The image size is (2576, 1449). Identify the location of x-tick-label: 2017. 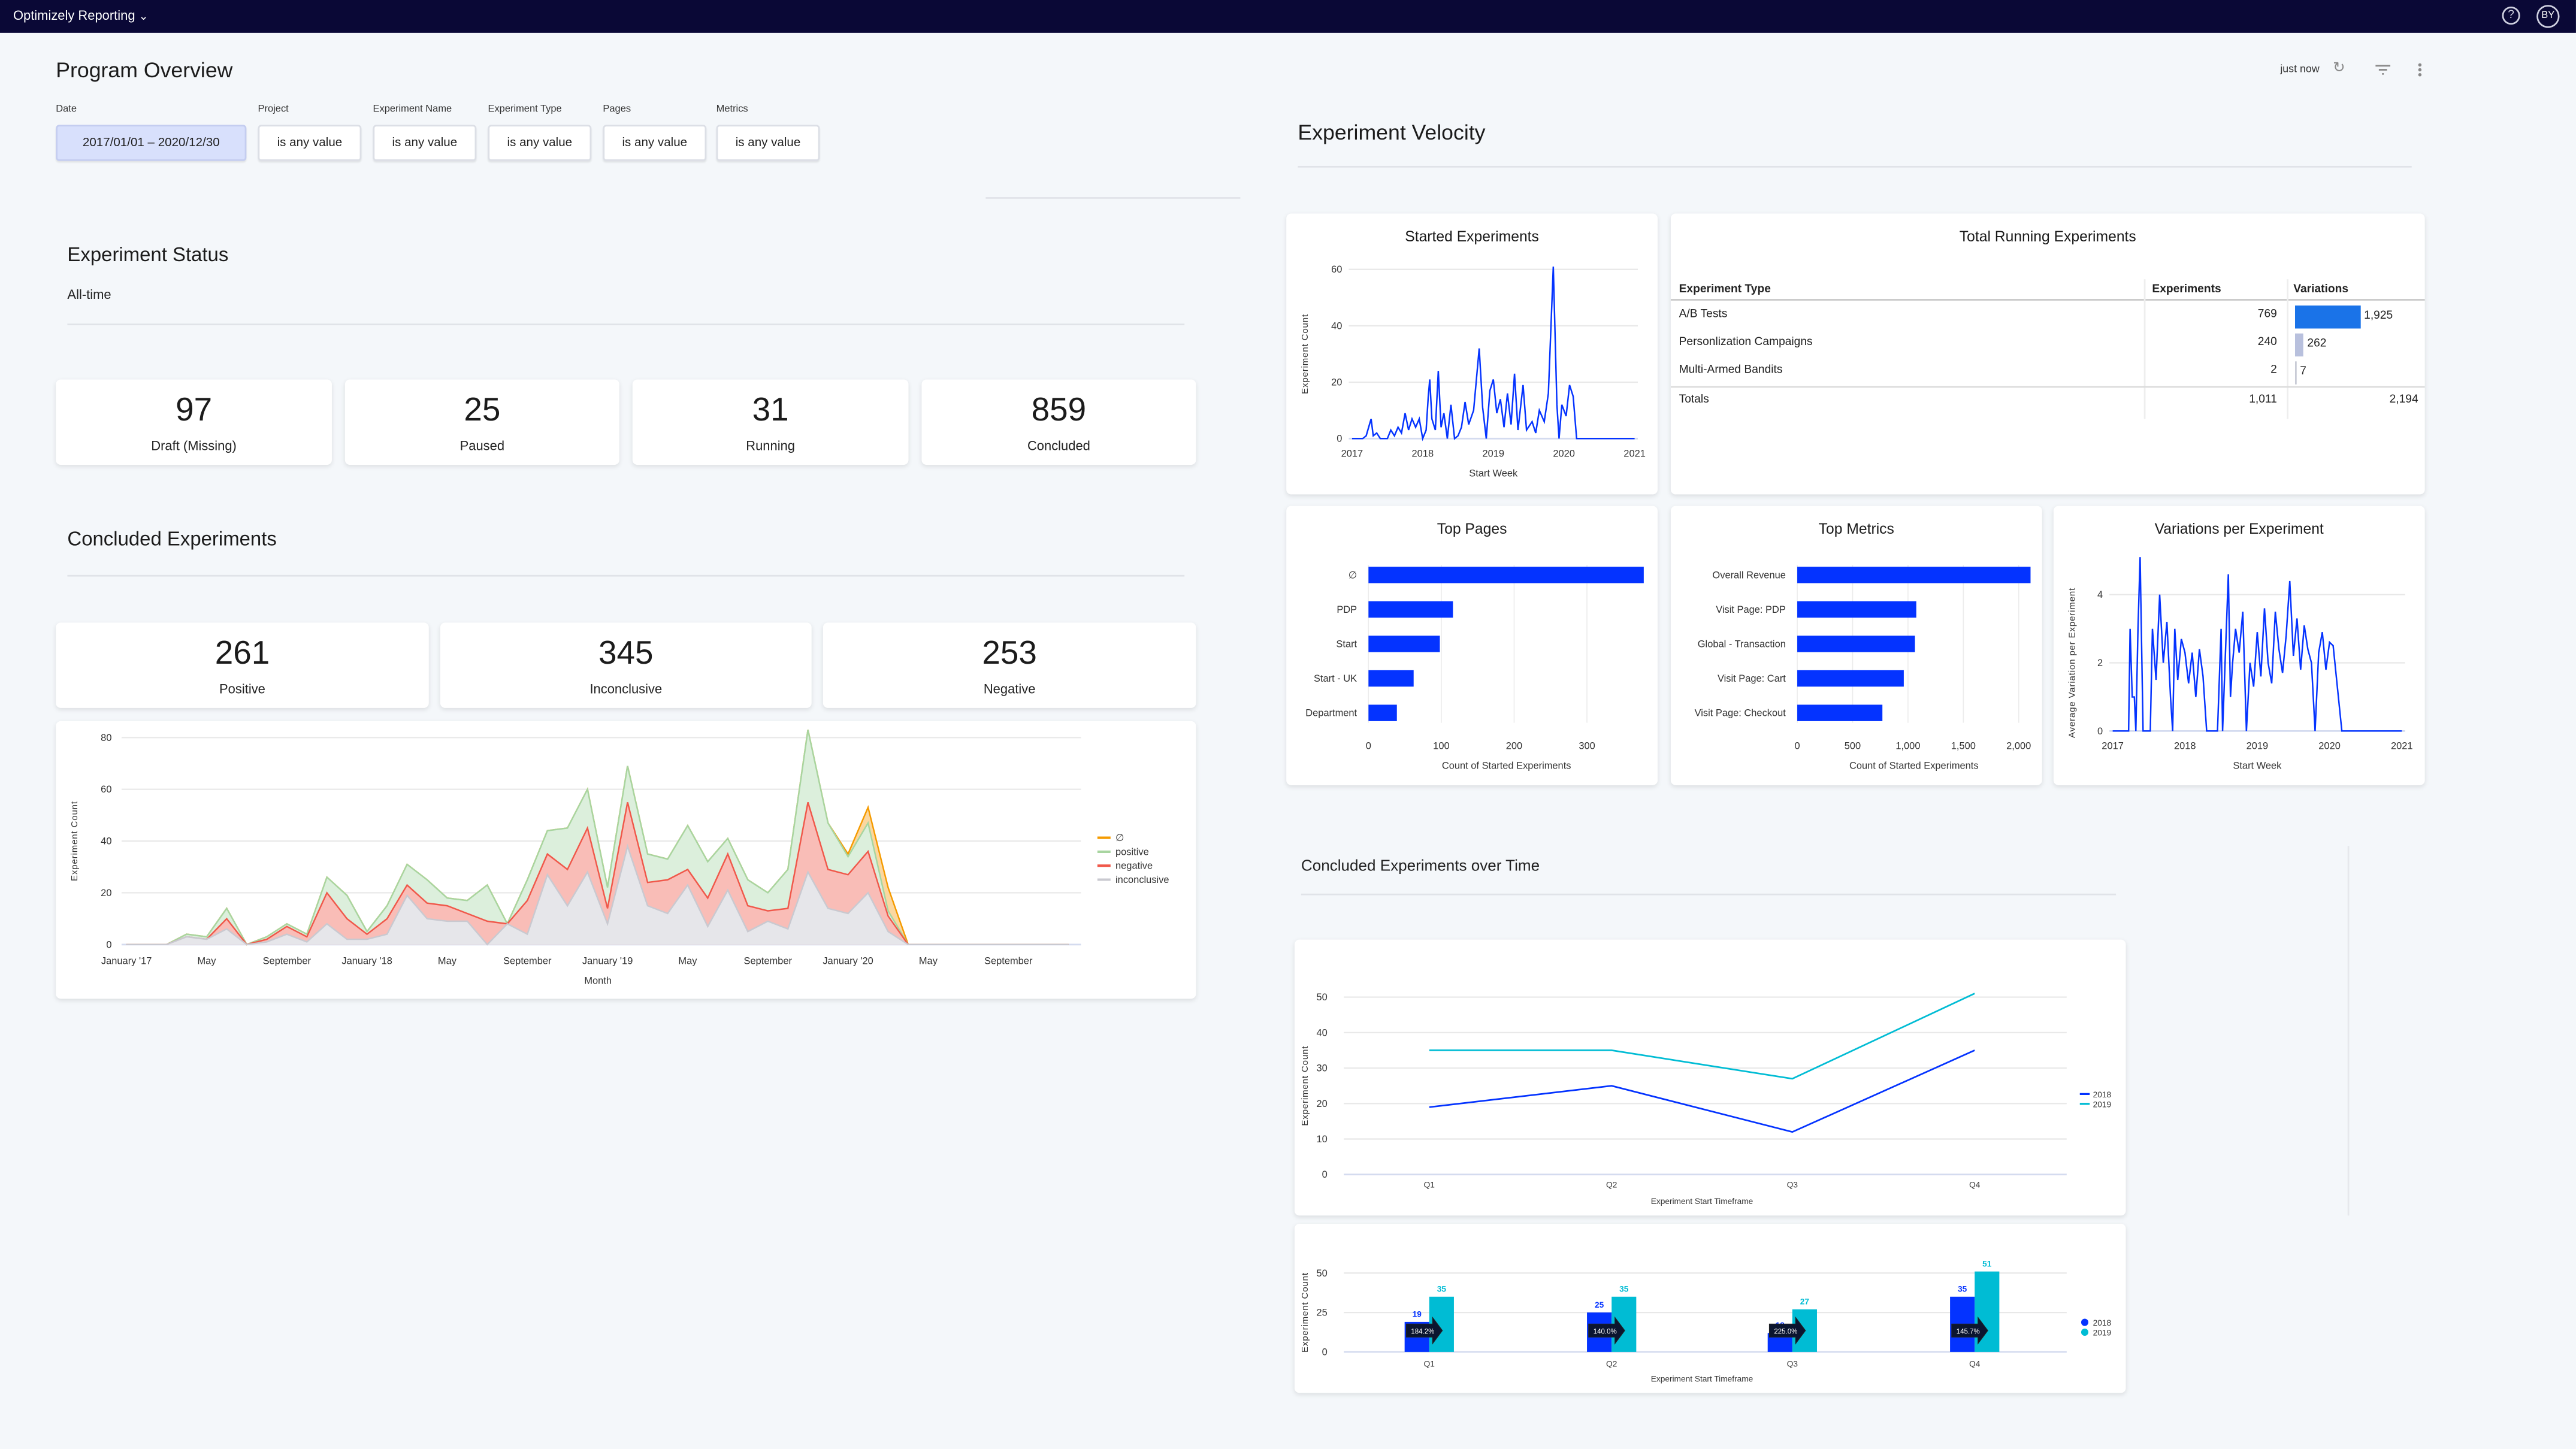
(1352, 454).